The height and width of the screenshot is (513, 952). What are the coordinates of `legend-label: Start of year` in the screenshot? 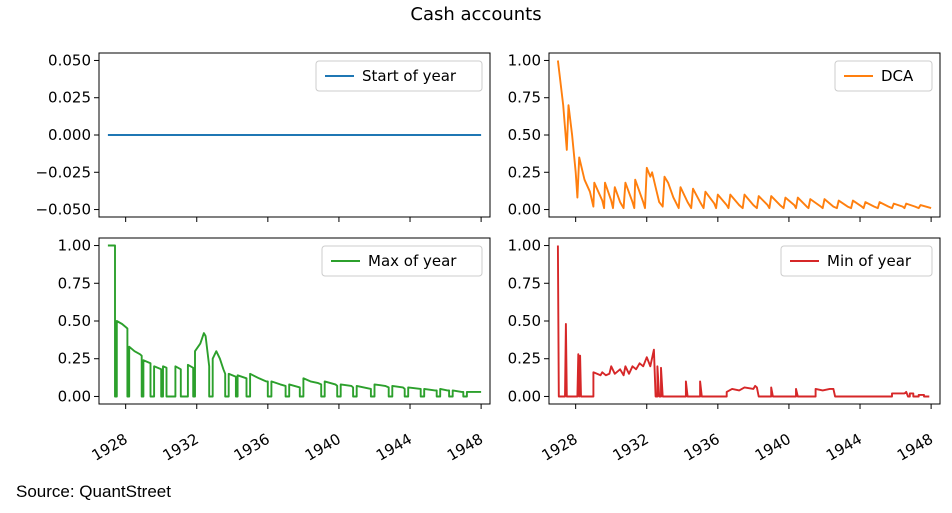 It's located at (409, 76).